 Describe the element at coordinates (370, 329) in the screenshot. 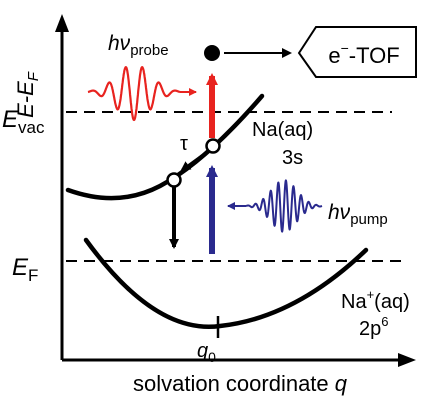

I see `lower-state-line2: 2p` at that location.